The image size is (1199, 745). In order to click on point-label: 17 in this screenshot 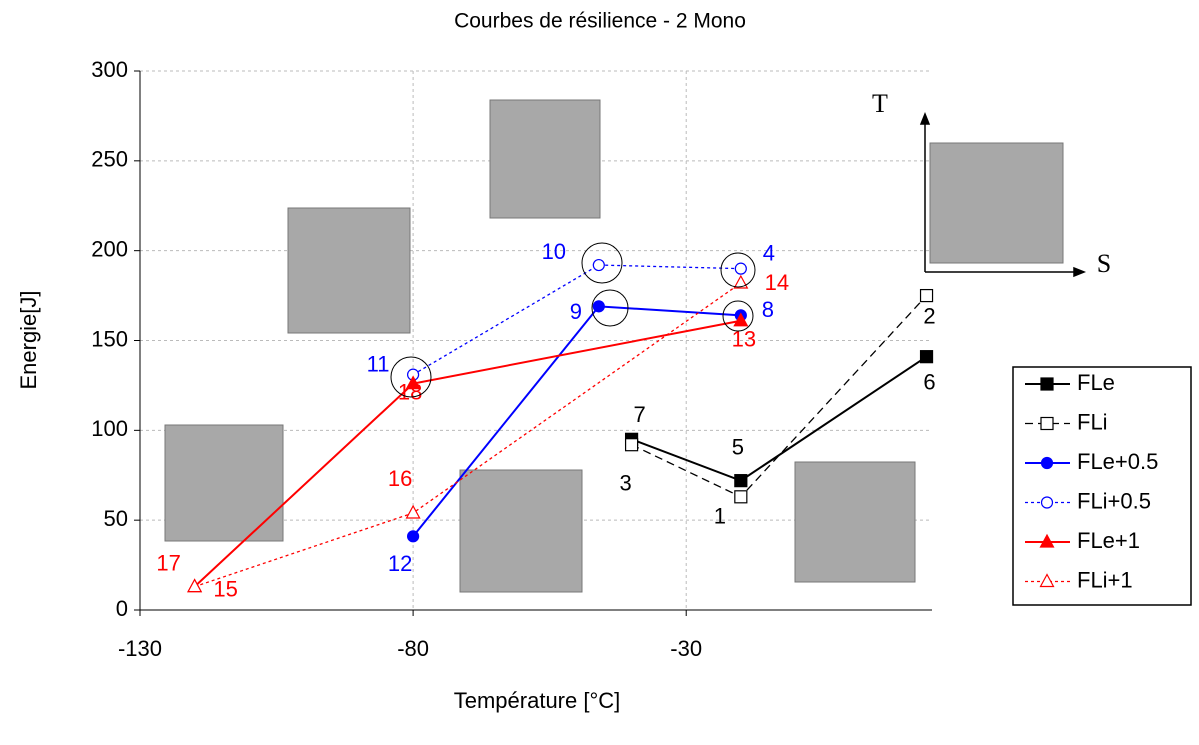, I will do `click(168, 562)`.